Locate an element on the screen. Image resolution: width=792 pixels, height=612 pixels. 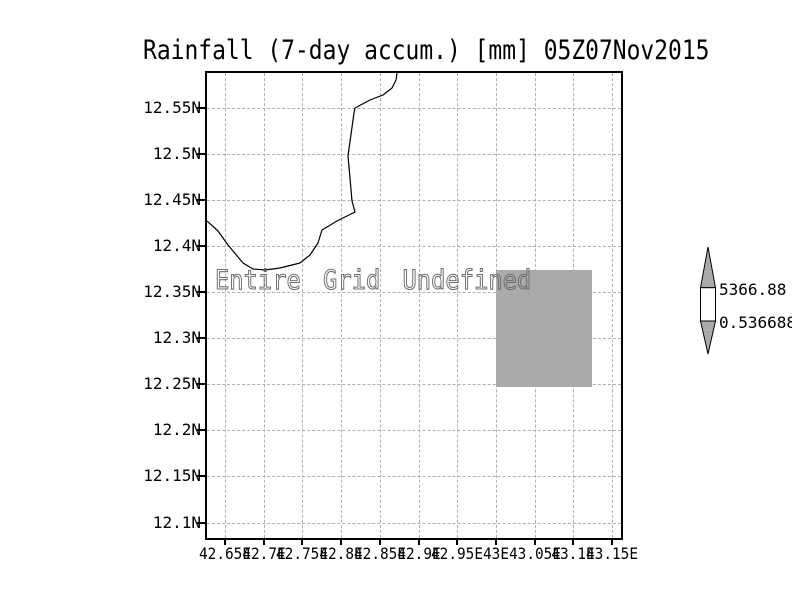
lat-tick-label: 12.15N is located at coordinates (172, 476).